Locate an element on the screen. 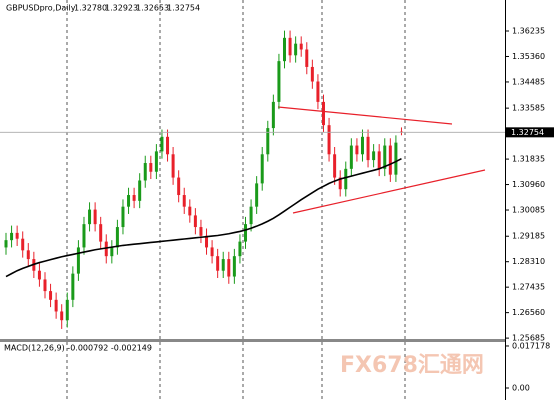  trendline-upper is located at coordinates (365, 115).